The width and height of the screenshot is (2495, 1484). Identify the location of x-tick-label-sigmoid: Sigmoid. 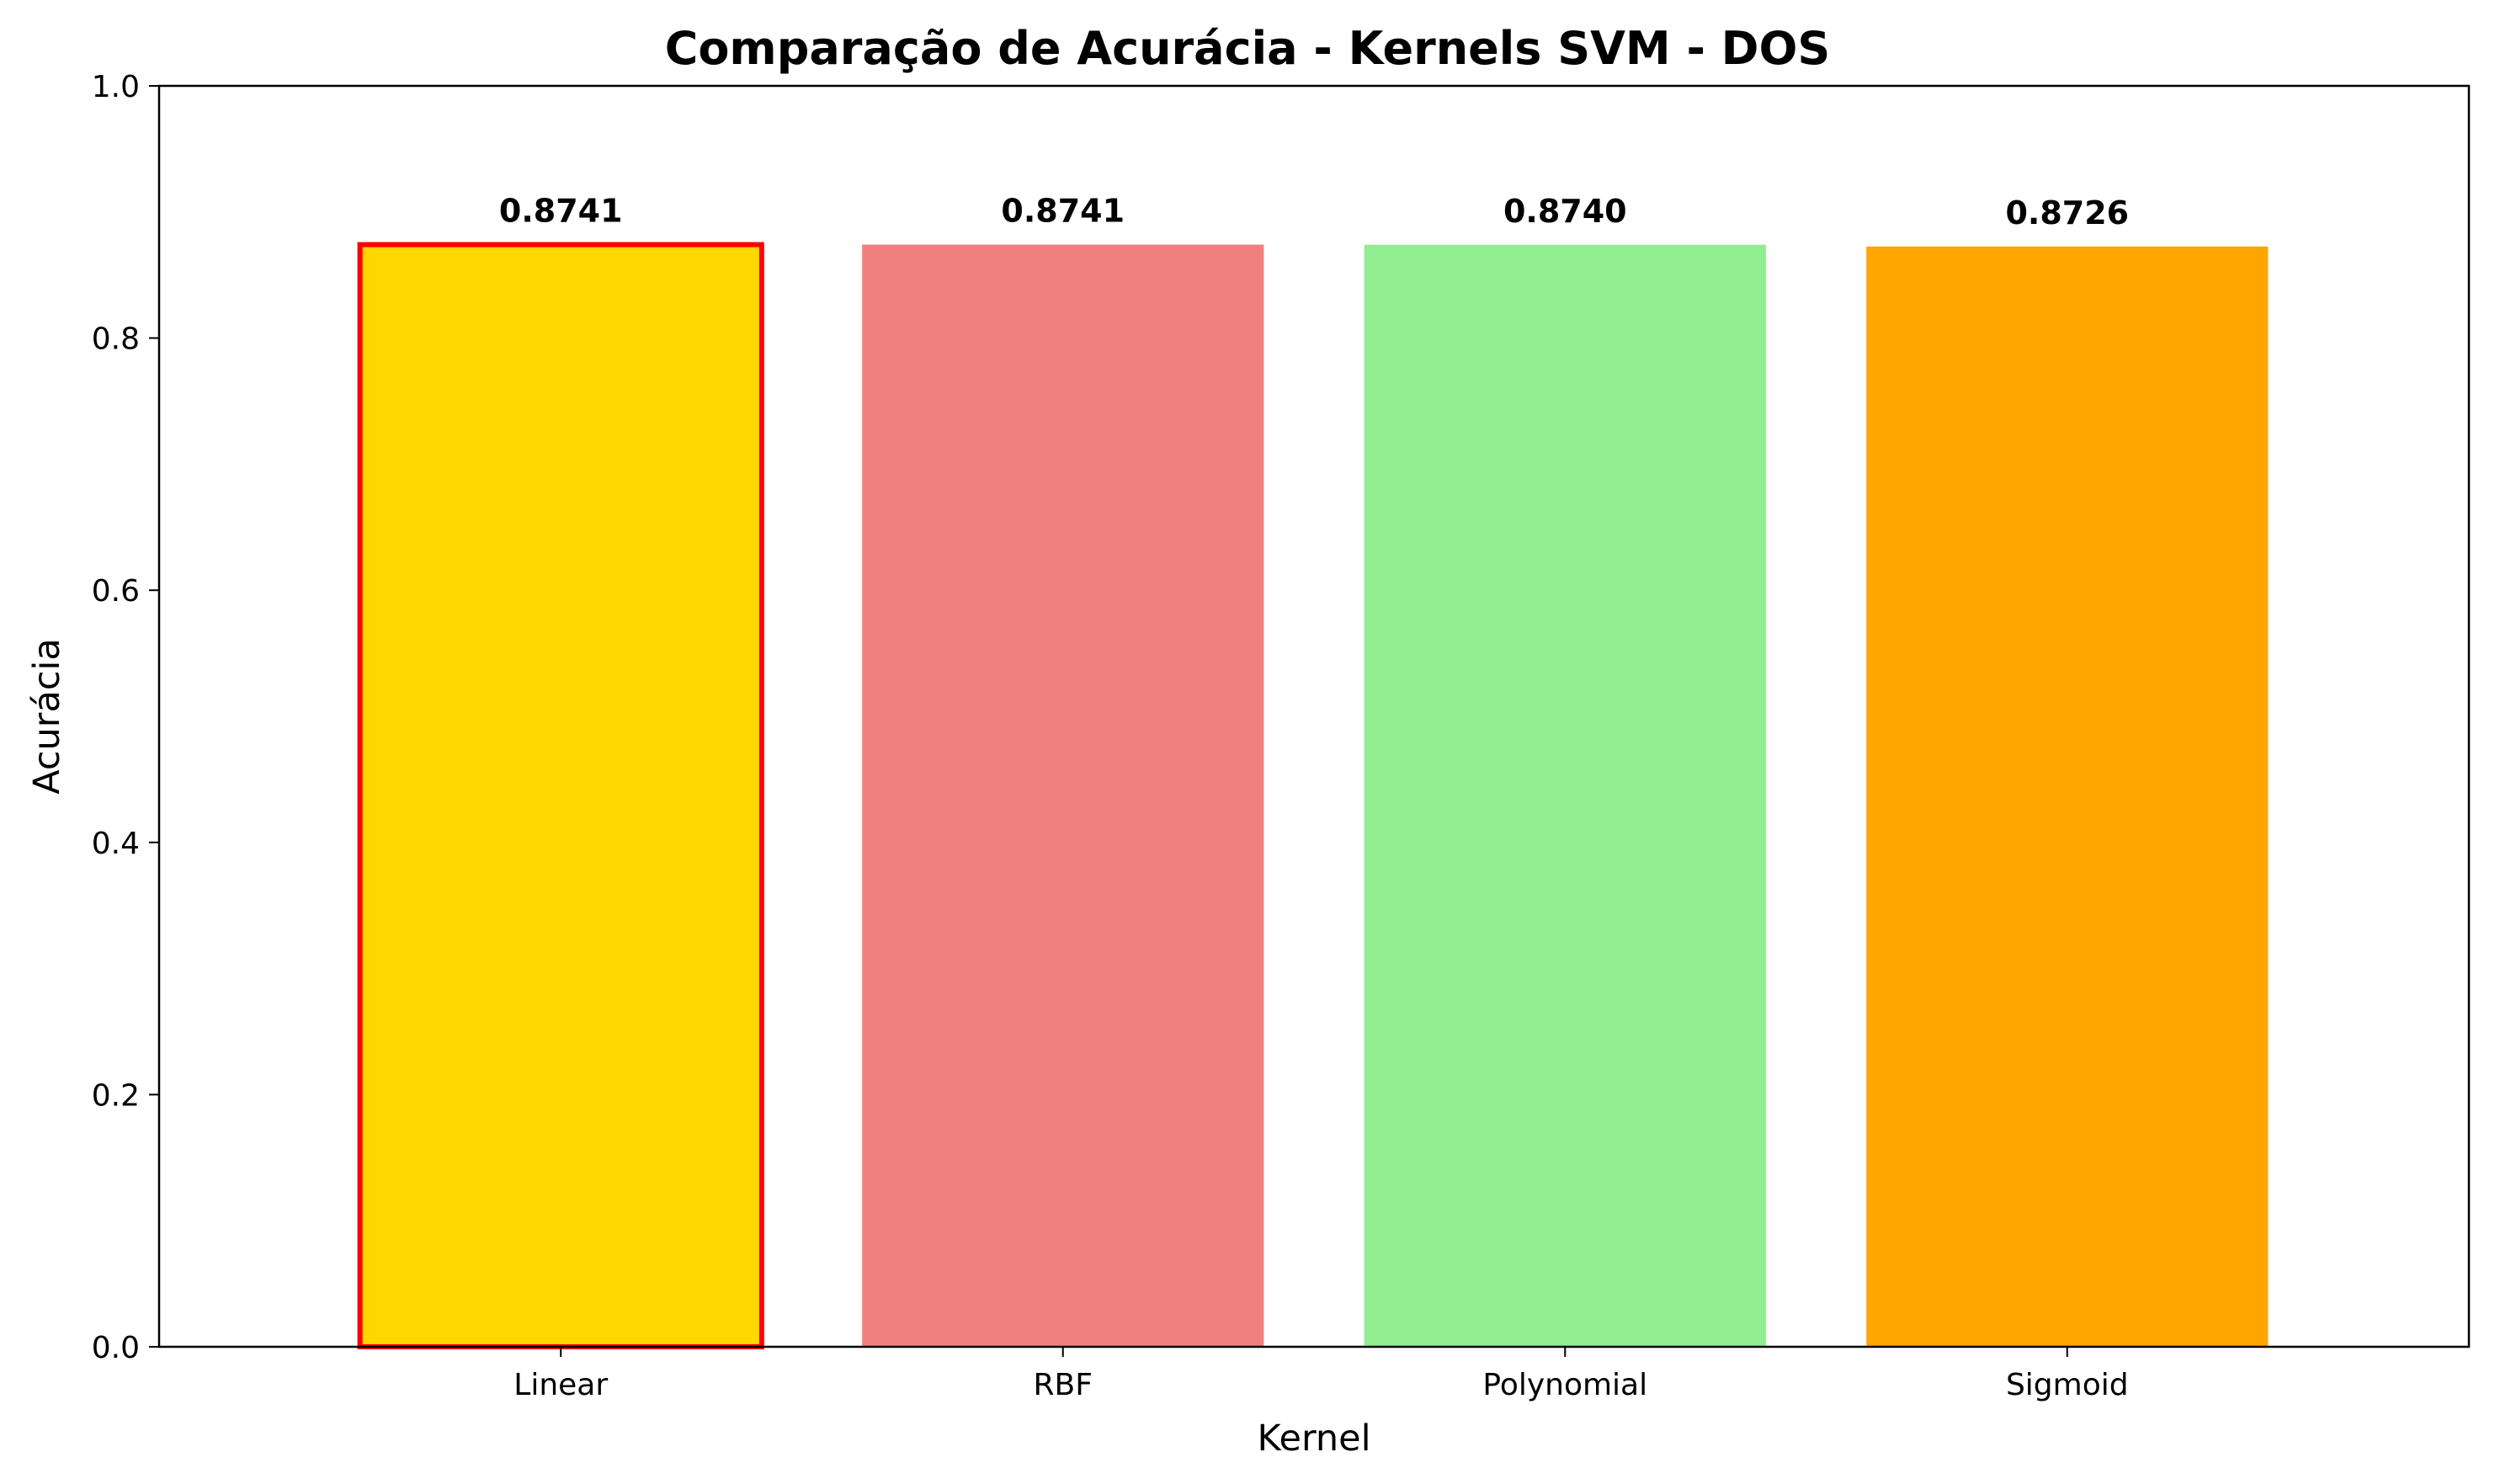
(2067, 1385).